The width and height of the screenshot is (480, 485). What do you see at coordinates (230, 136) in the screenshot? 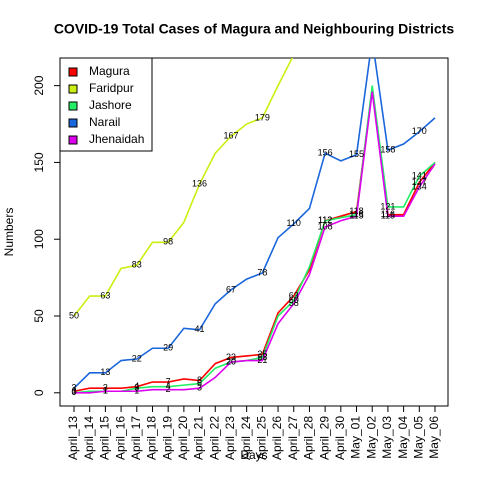
I see `point-label: 167` at bounding box center [230, 136].